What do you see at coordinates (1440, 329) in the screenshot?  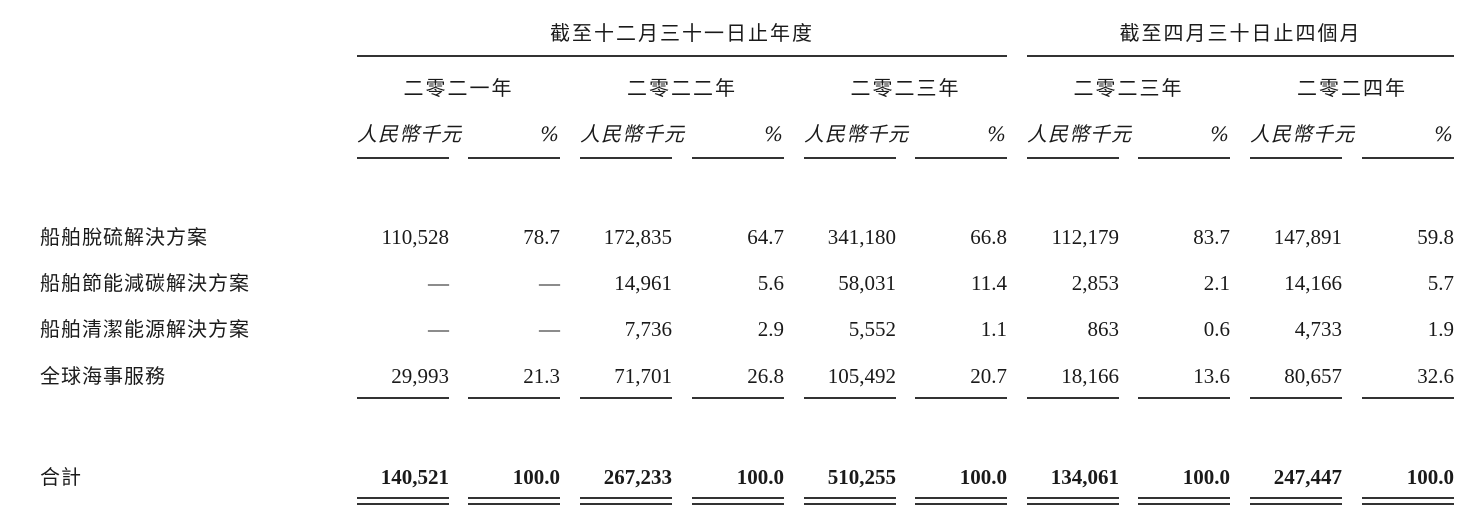 I see `table-cell: 1.9` at bounding box center [1440, 329].